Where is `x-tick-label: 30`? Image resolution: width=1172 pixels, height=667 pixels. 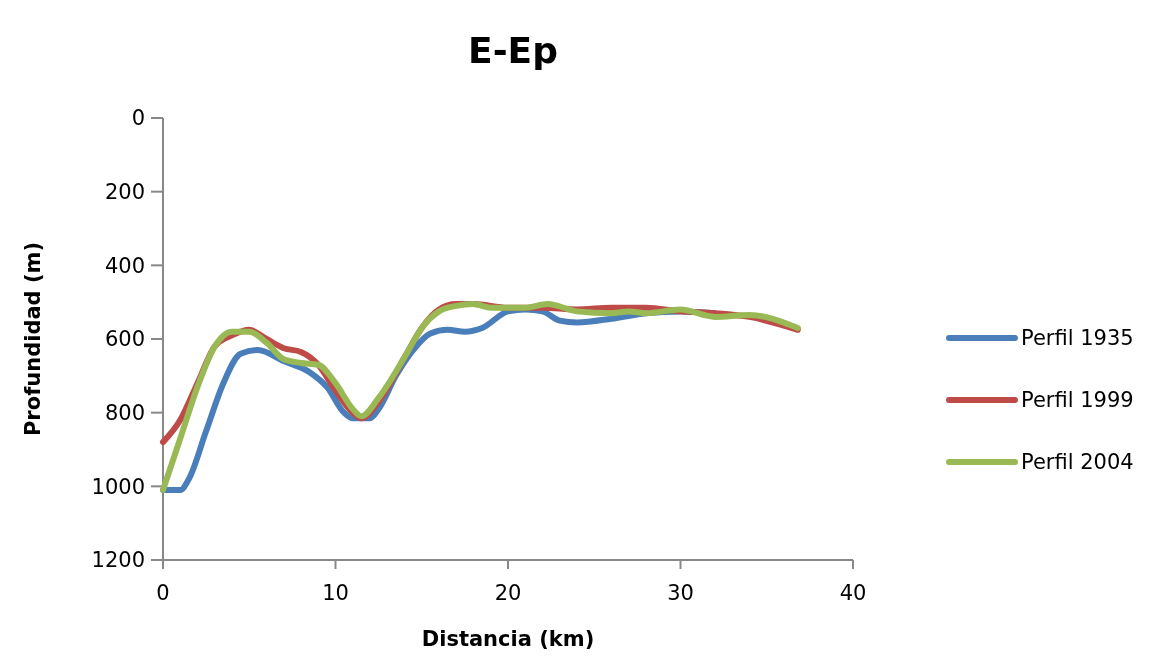
x-tick-label: 30 is located at coordinates (680, 593).